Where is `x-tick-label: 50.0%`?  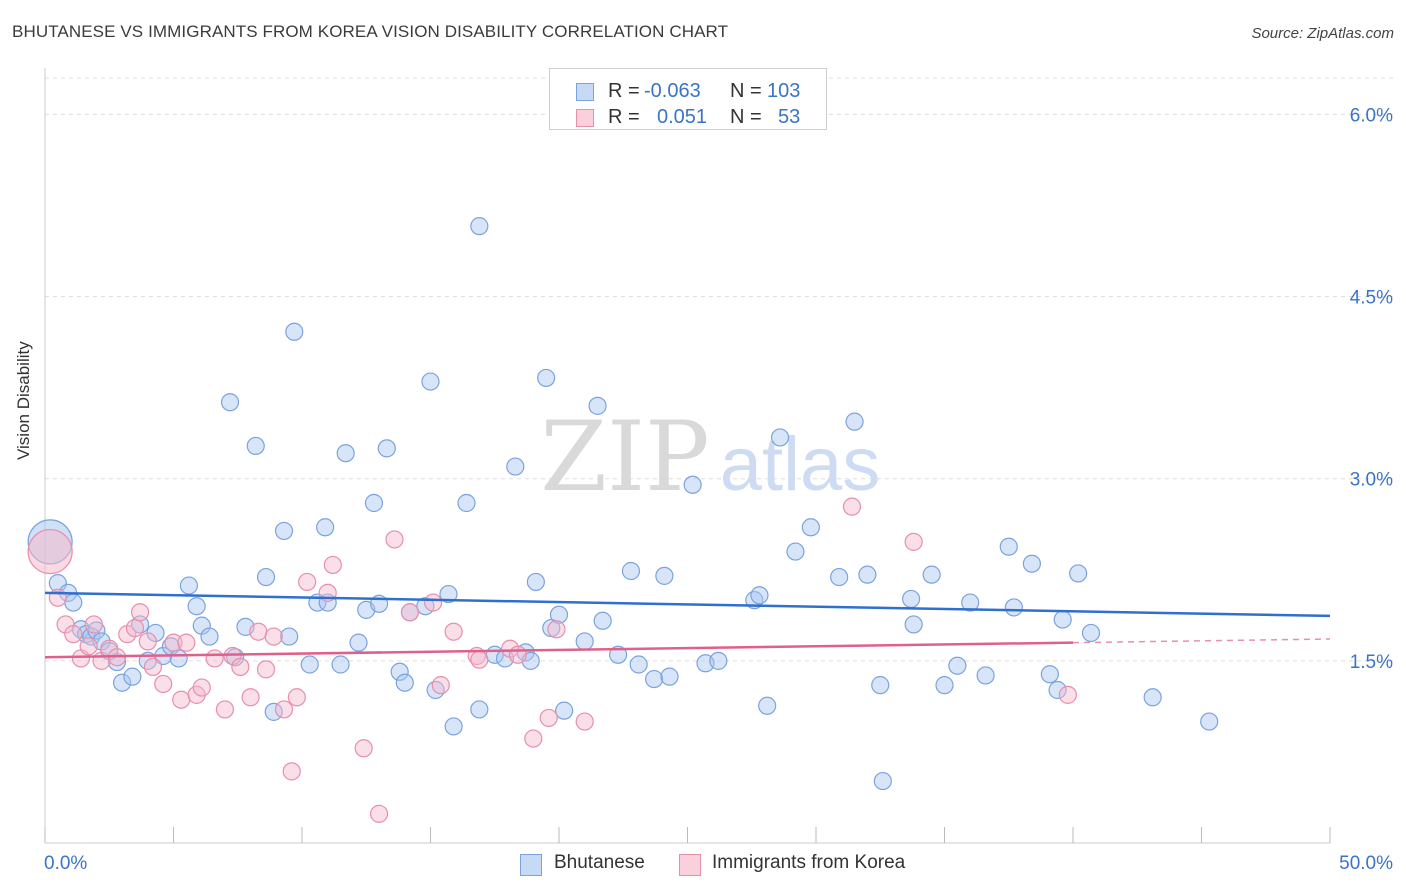
x-tick-label: 50.0% is located at coordinates (1366, 863).